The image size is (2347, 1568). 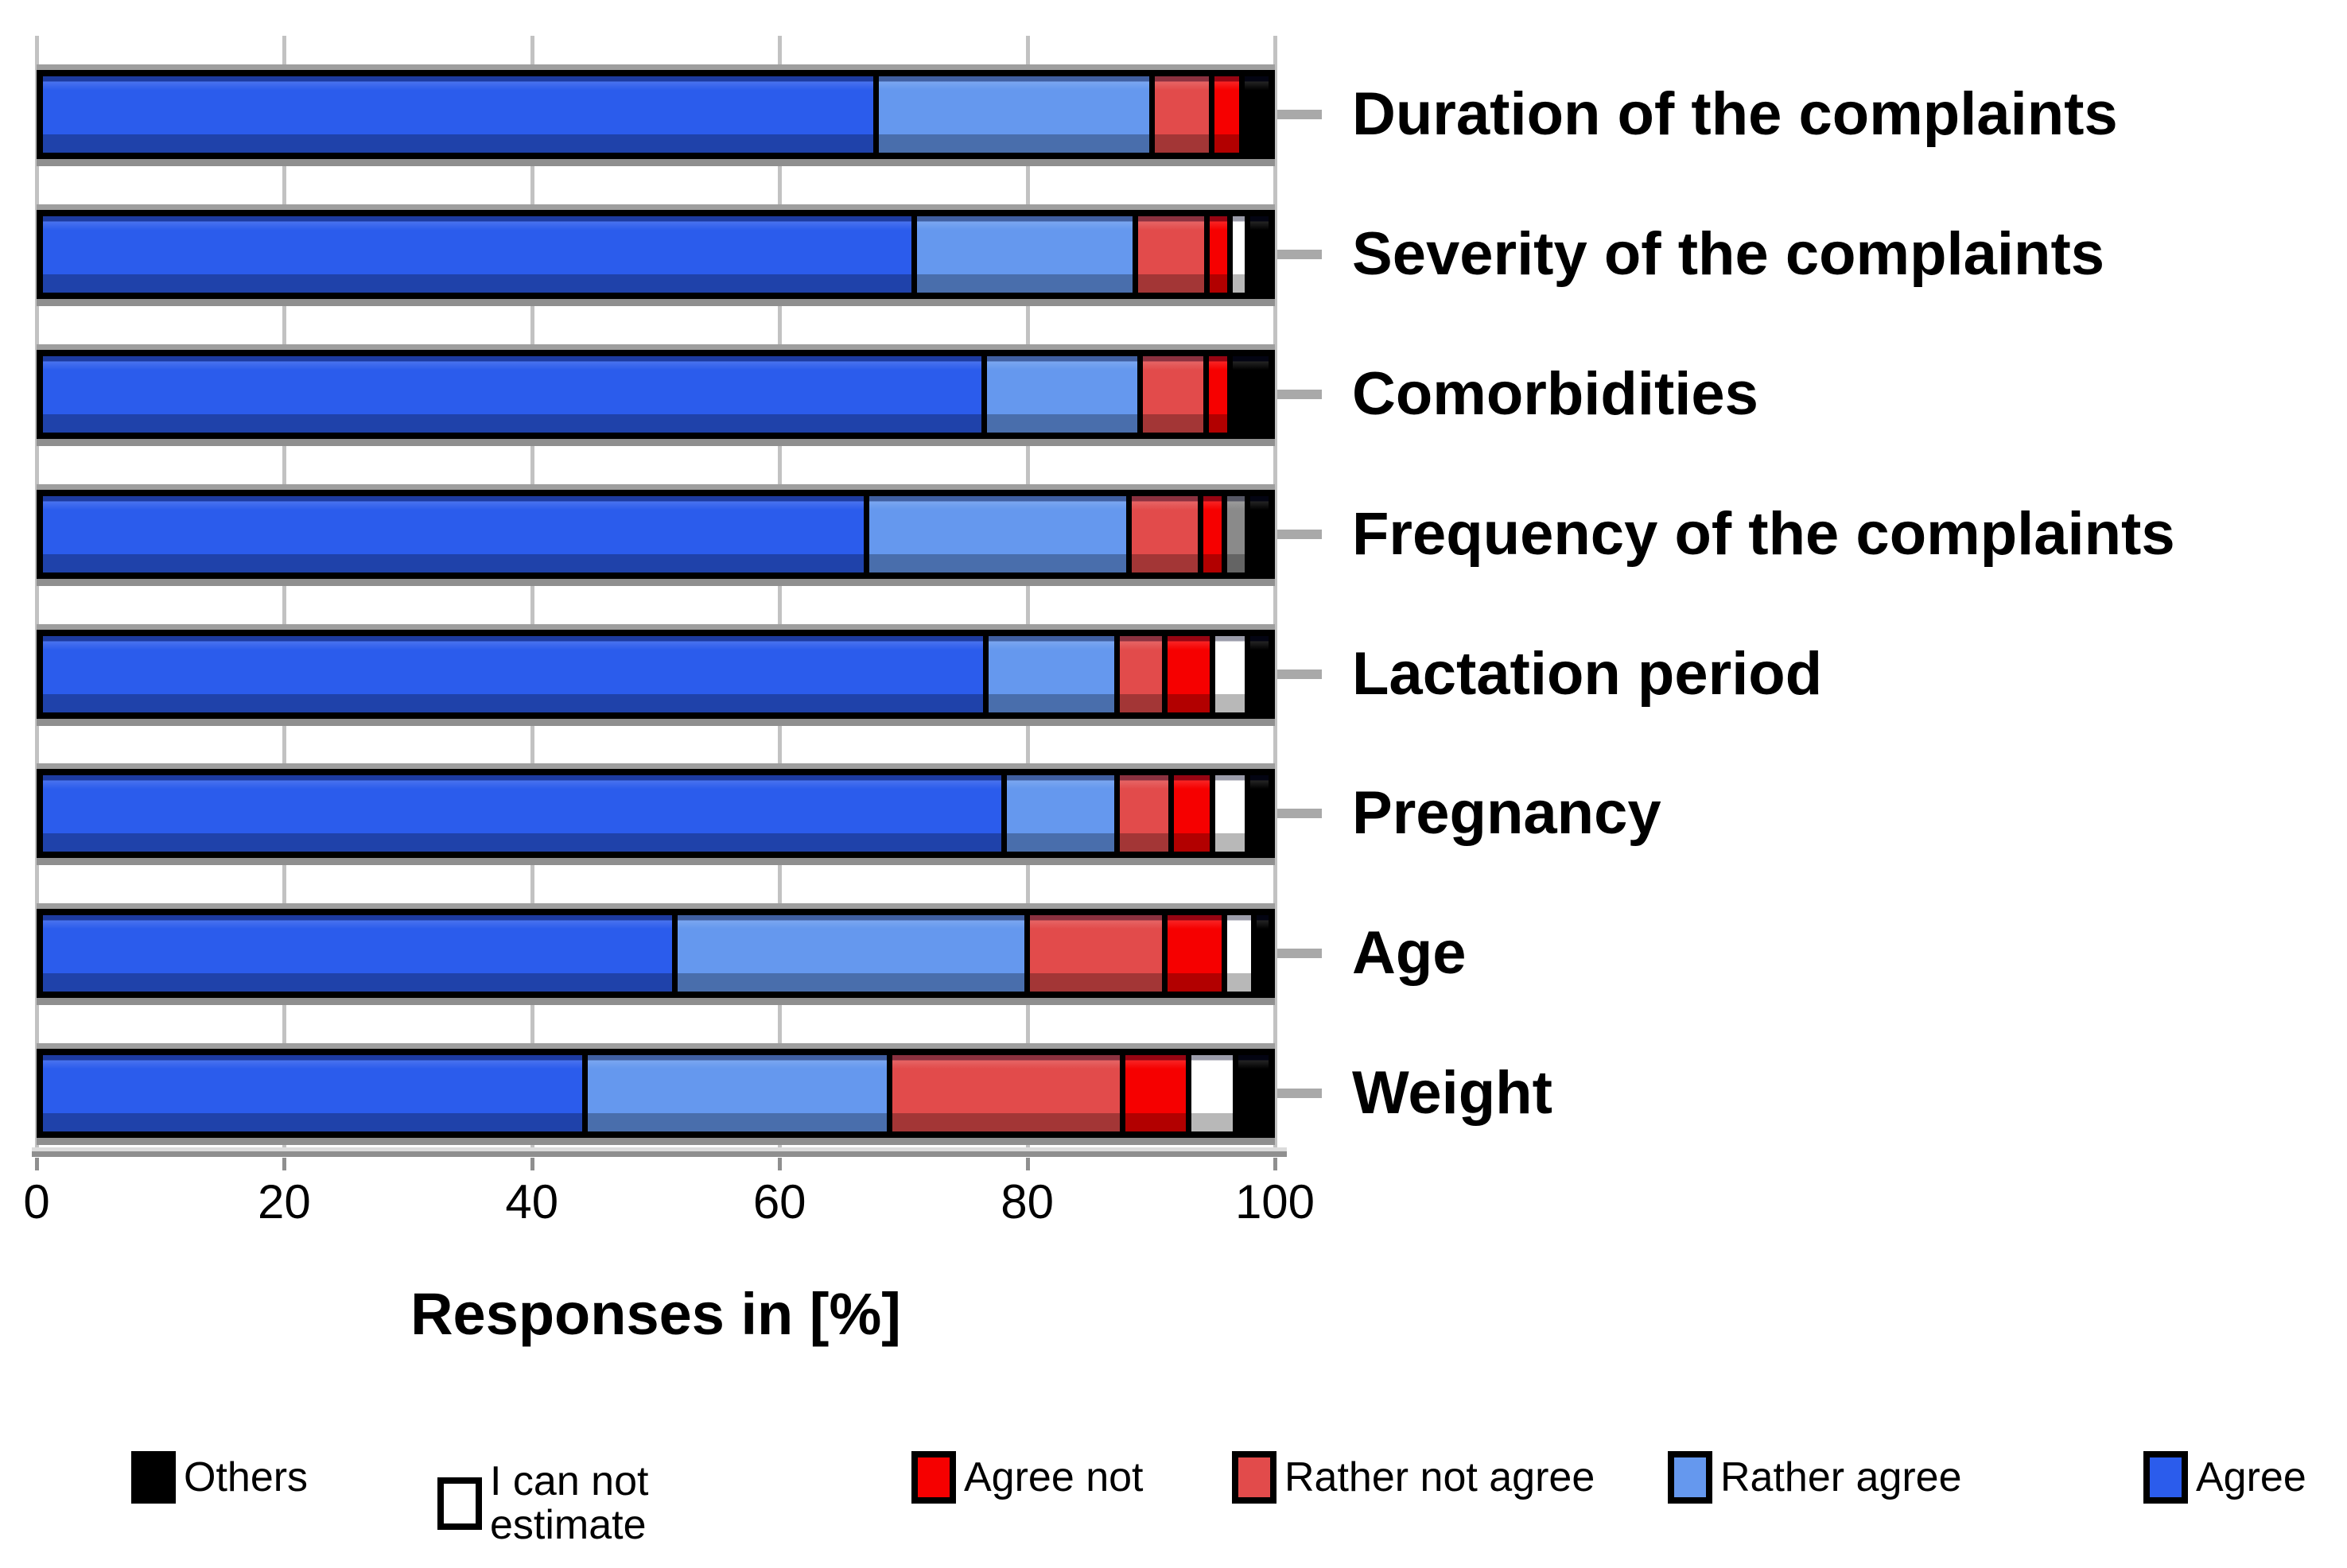 What do you see at coordinates (1409, 953) in the screenshot?
I see `category-label-age: Age` at bounding box center [1409, 953].